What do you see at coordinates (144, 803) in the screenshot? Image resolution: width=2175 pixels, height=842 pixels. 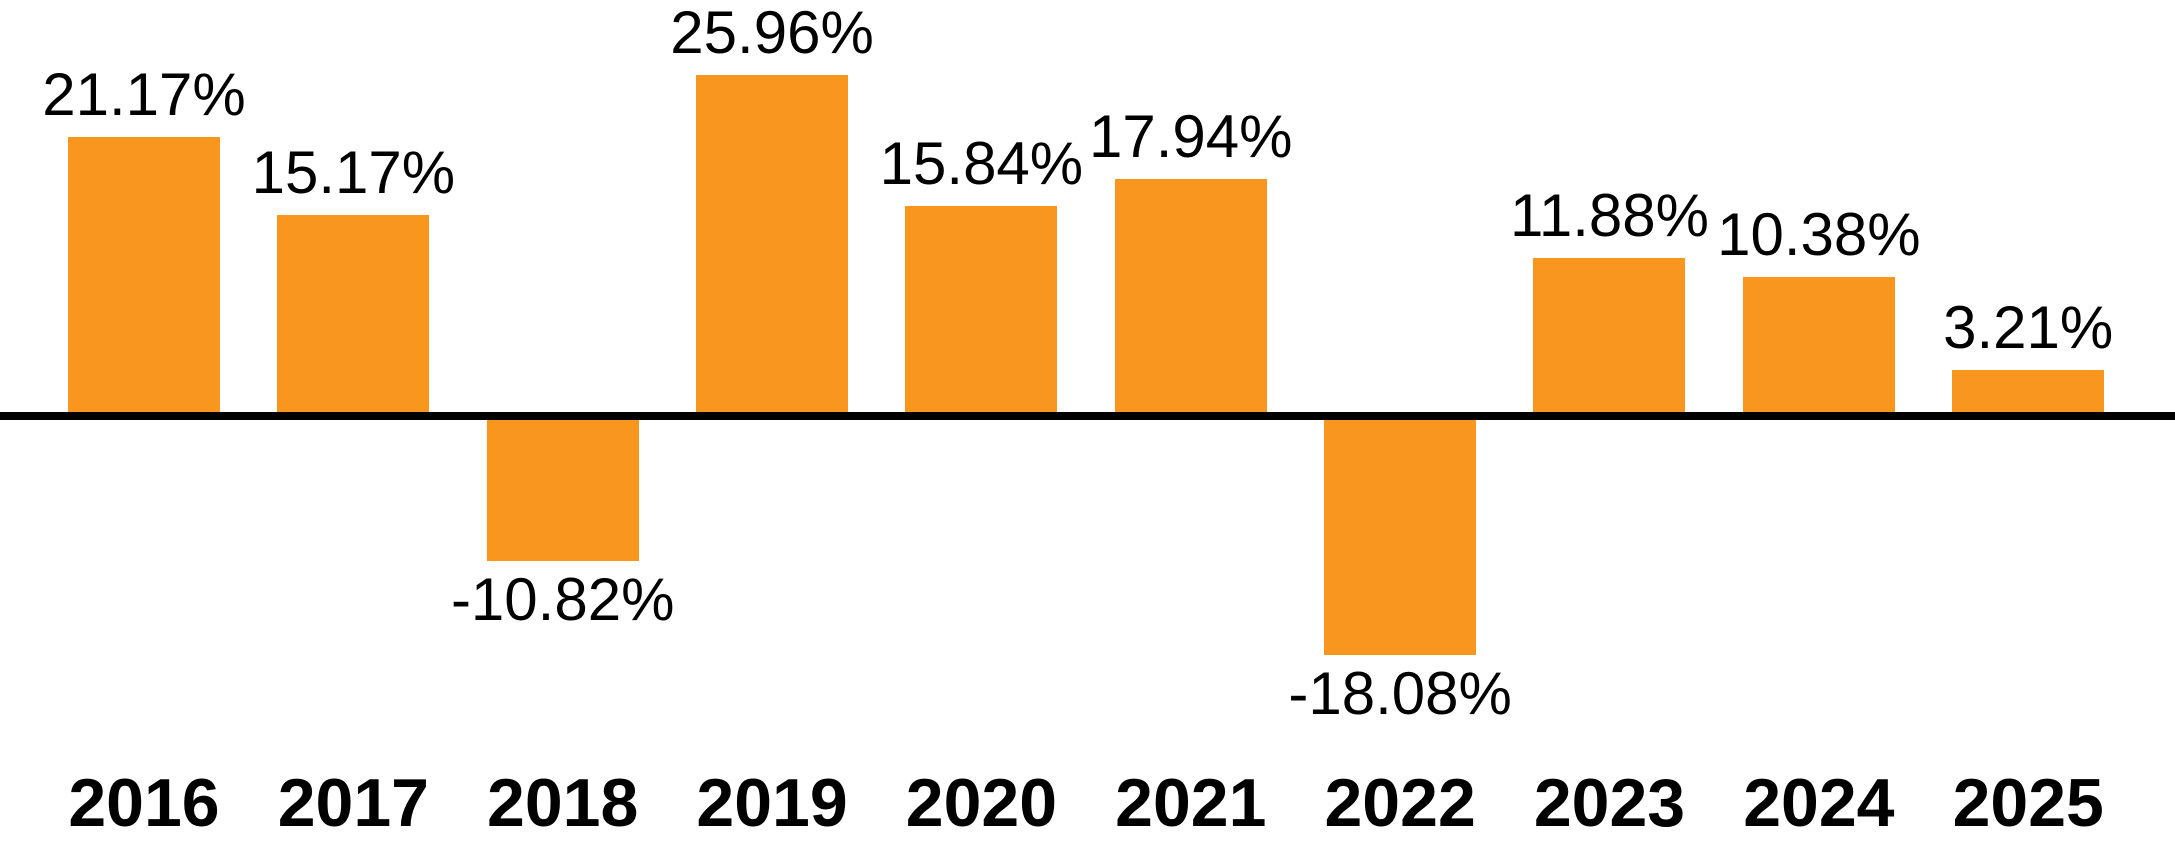 I see `x-axis-label-2016: 2016` at bounding box center [144, 803].